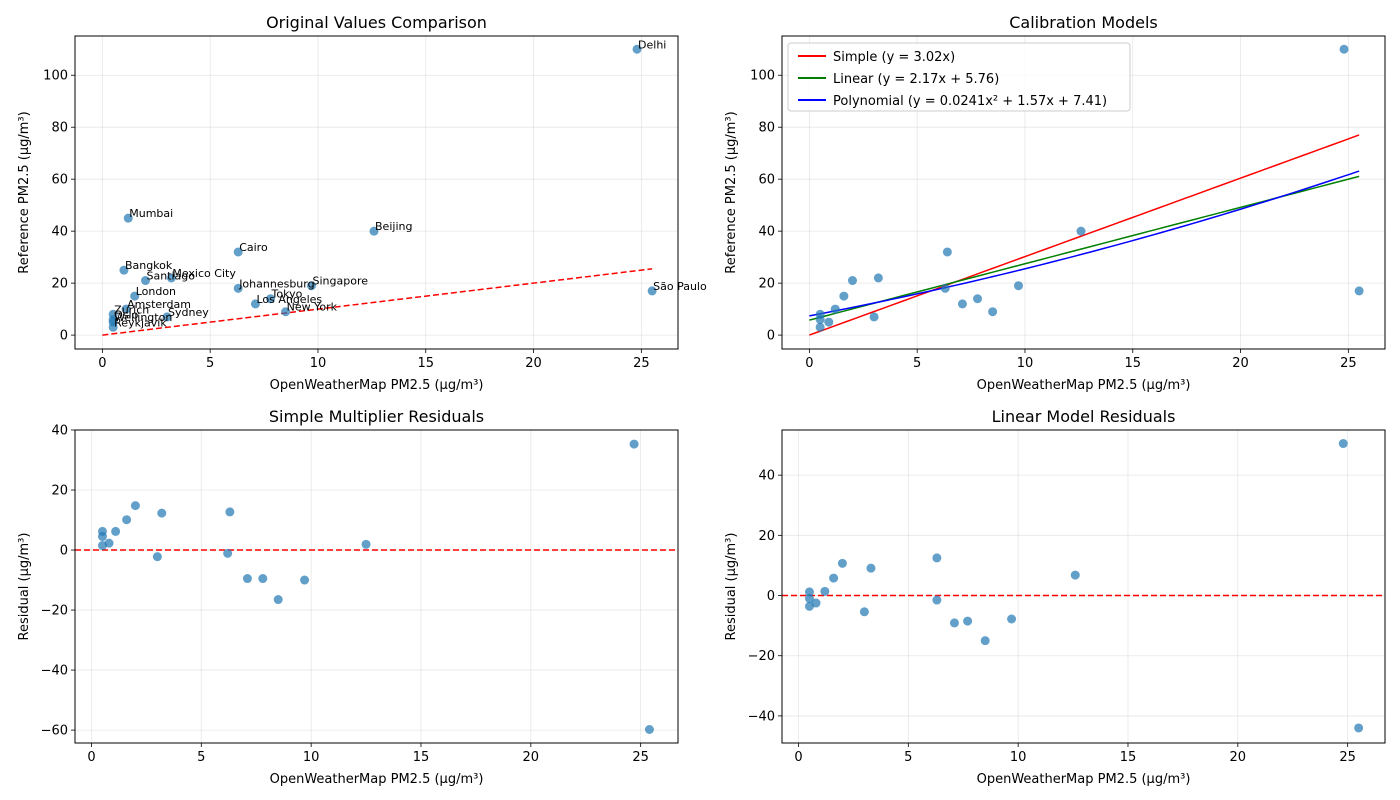 The image size is (1400, 800). I want to click on y-axis-title: Reference PM2.5 (µg/m³), so click(24, 192).